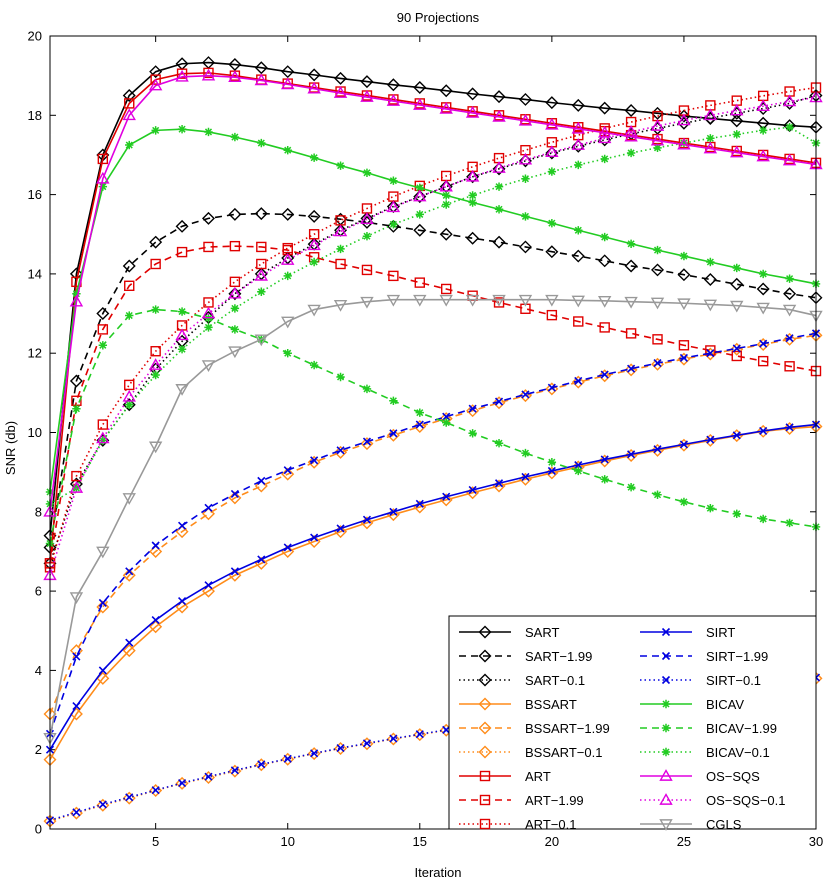 This screenshot has width=830, height=883. I want to click on legend-label: OS−SQS−0.1, so click(746, 800).